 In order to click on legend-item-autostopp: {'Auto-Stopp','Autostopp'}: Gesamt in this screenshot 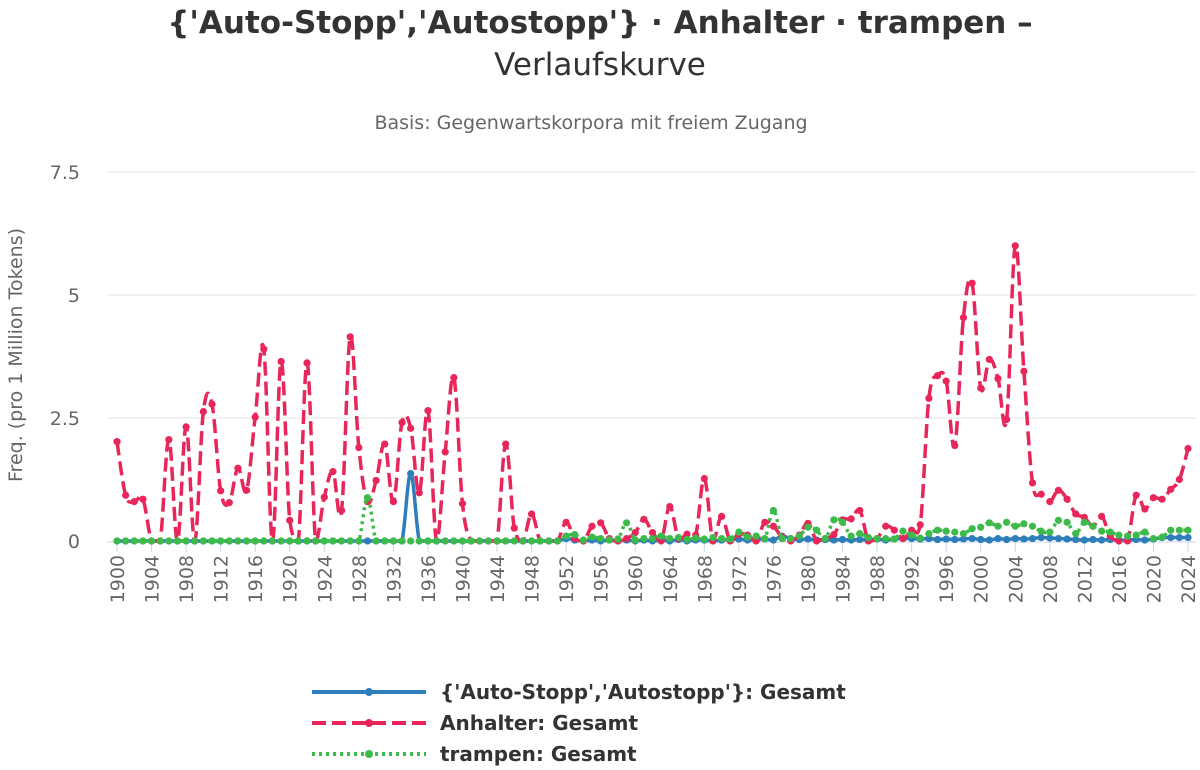, I will do `click(578, 691)`.